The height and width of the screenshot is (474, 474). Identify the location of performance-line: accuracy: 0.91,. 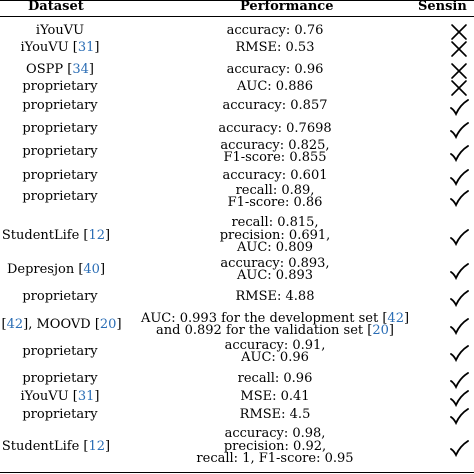
(275, 345).